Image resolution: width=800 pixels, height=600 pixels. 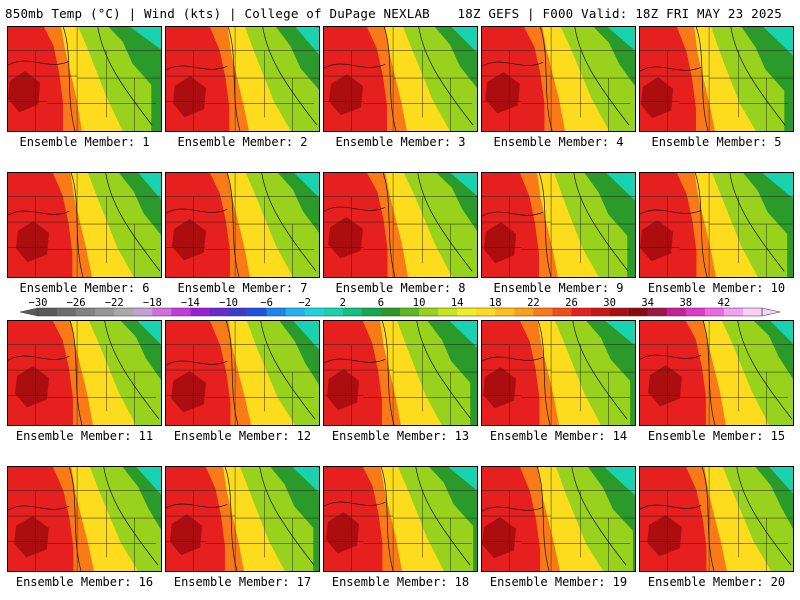 I want to click on colorbar-tick-label: 38, so click(x=685, y=303).